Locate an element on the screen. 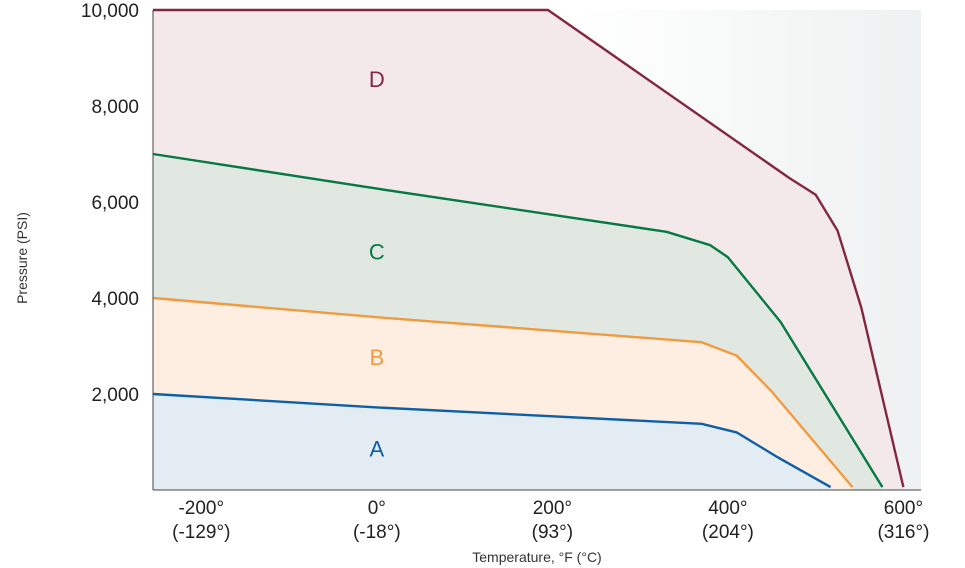 The height and width of the screenshot is (568, 965). y-tick-label: 2,000 is located at coordinates (115, 395).